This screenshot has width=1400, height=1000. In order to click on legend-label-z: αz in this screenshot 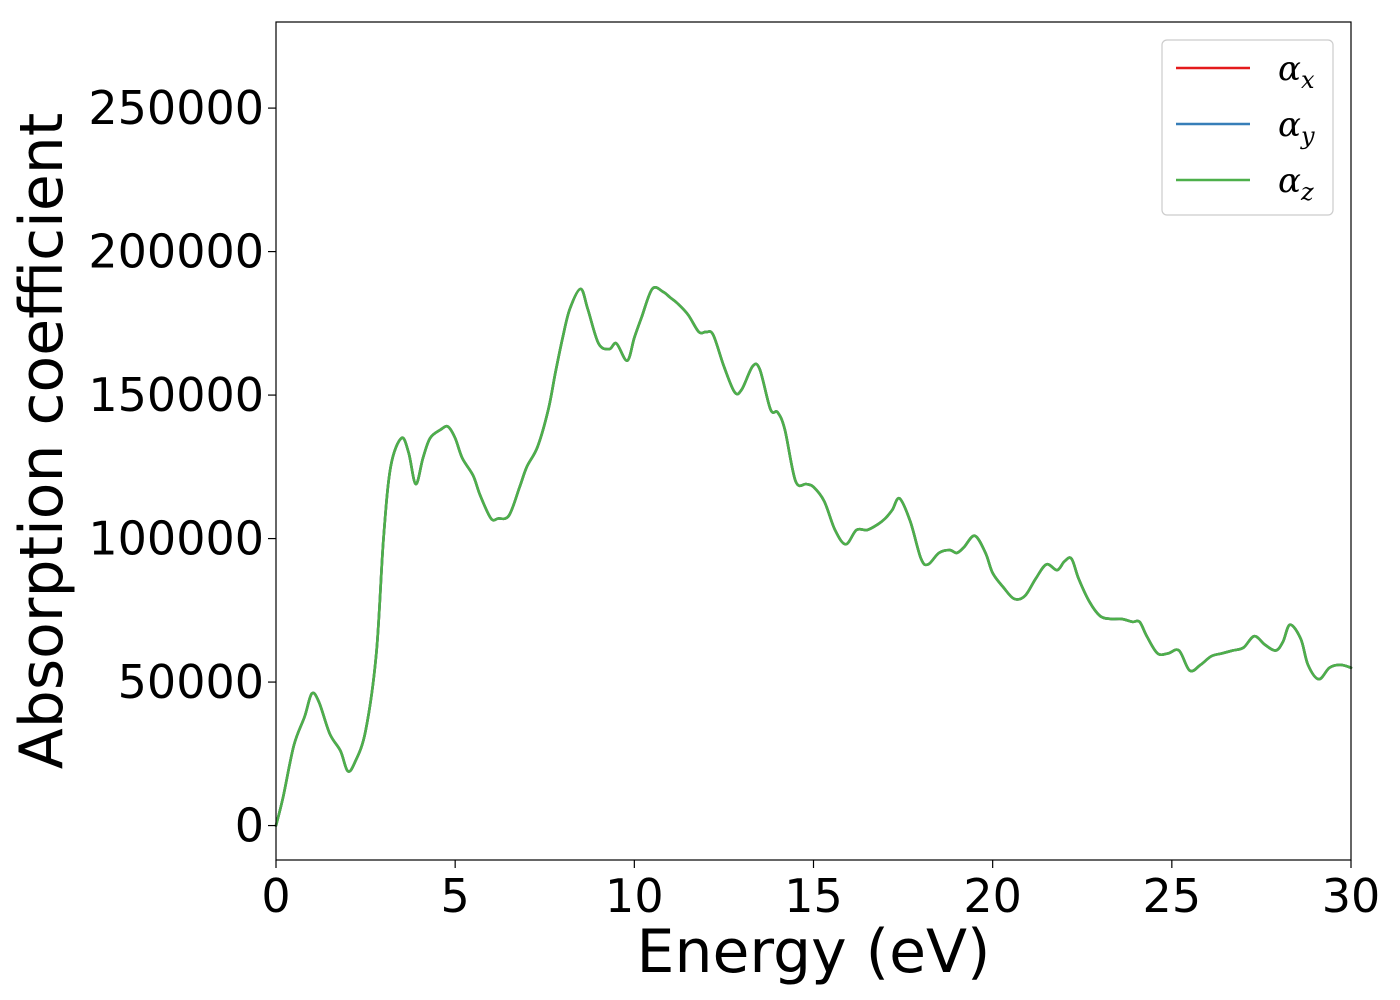, I will do `click(1296, 183)`.